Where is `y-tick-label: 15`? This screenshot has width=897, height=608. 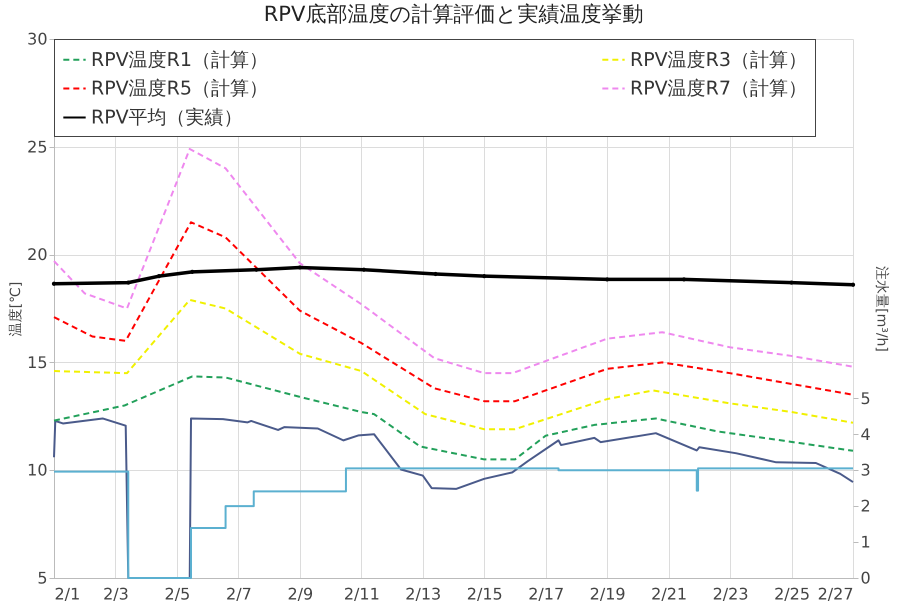
y-tick-label: 15 is located at coordinates (37, 362).